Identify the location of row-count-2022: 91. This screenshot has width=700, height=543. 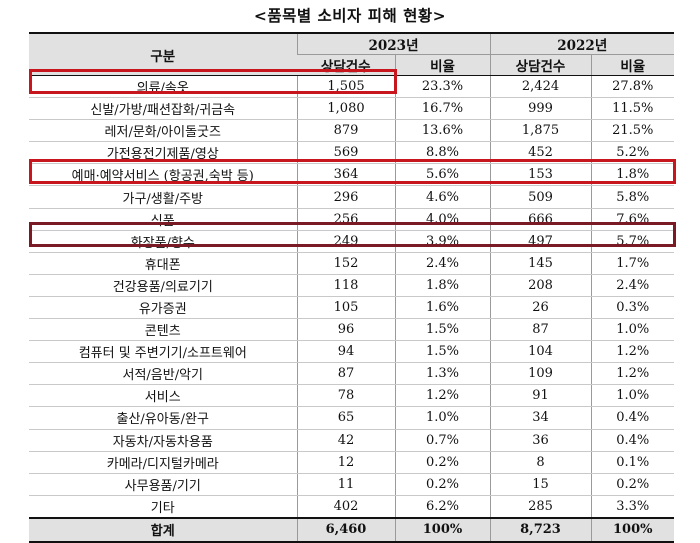
(540, 396).